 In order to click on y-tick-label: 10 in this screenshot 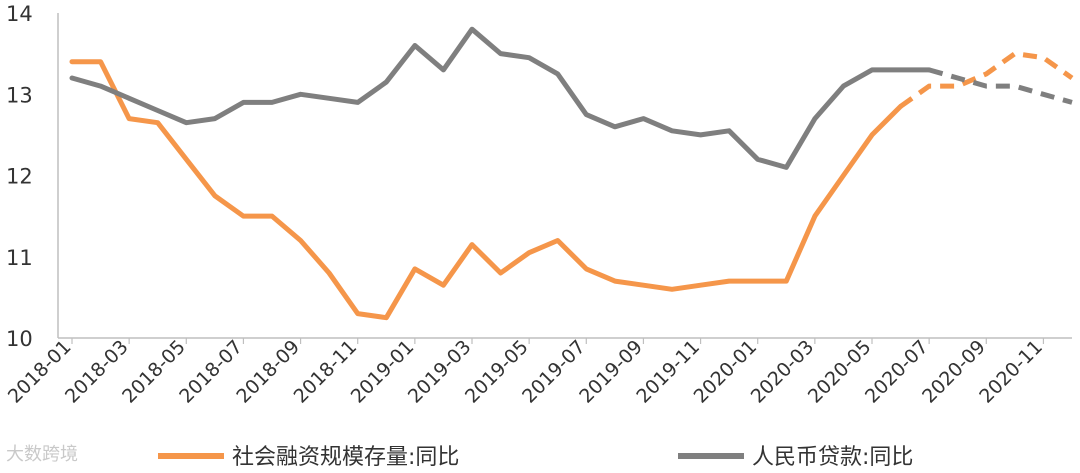, I will do `click(19, 339)`.